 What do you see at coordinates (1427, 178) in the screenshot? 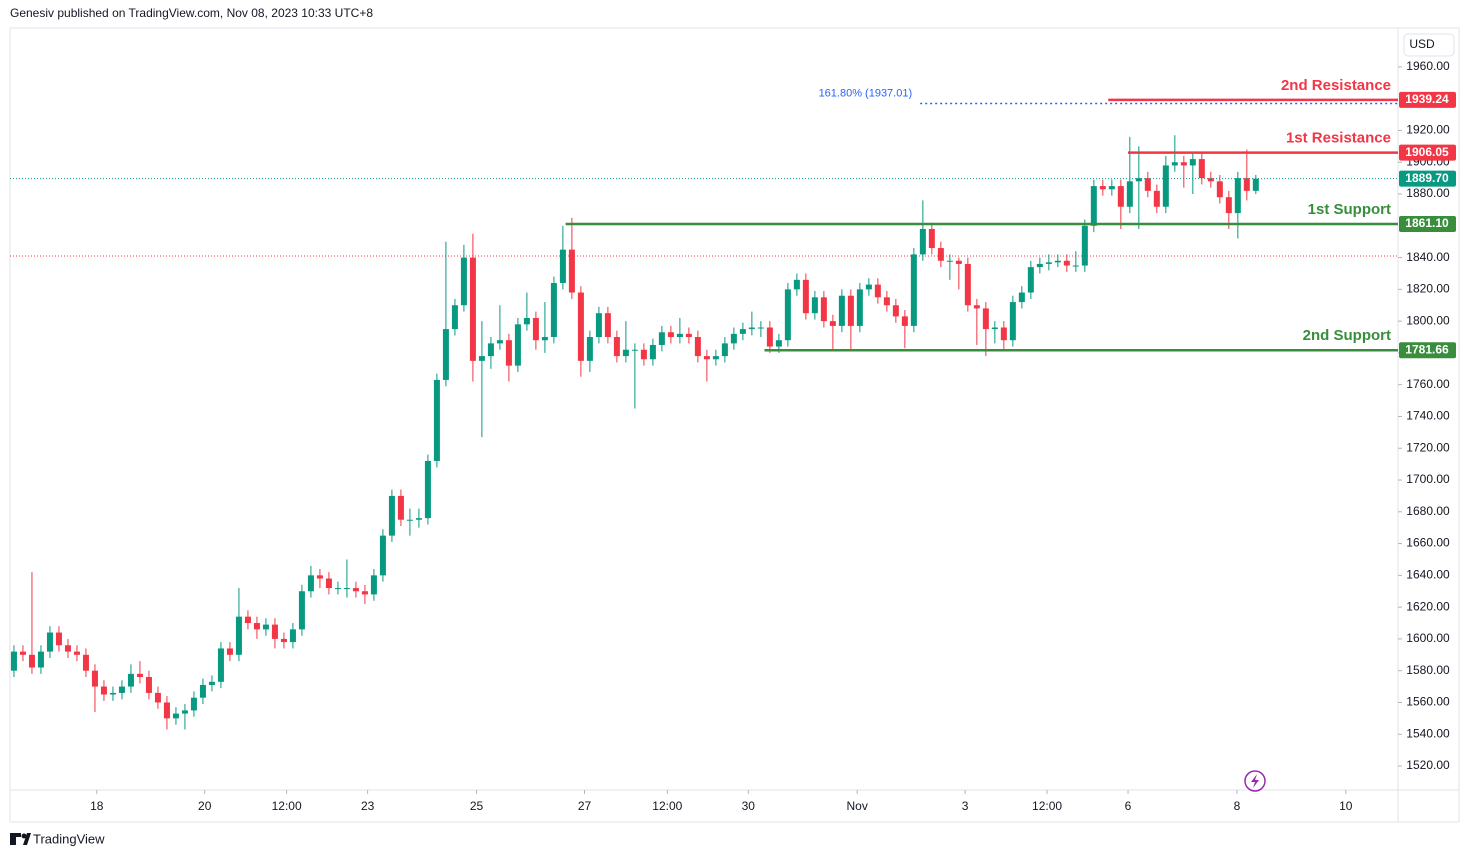
I see `last-price-badge` at bounding box center [1427, 178].